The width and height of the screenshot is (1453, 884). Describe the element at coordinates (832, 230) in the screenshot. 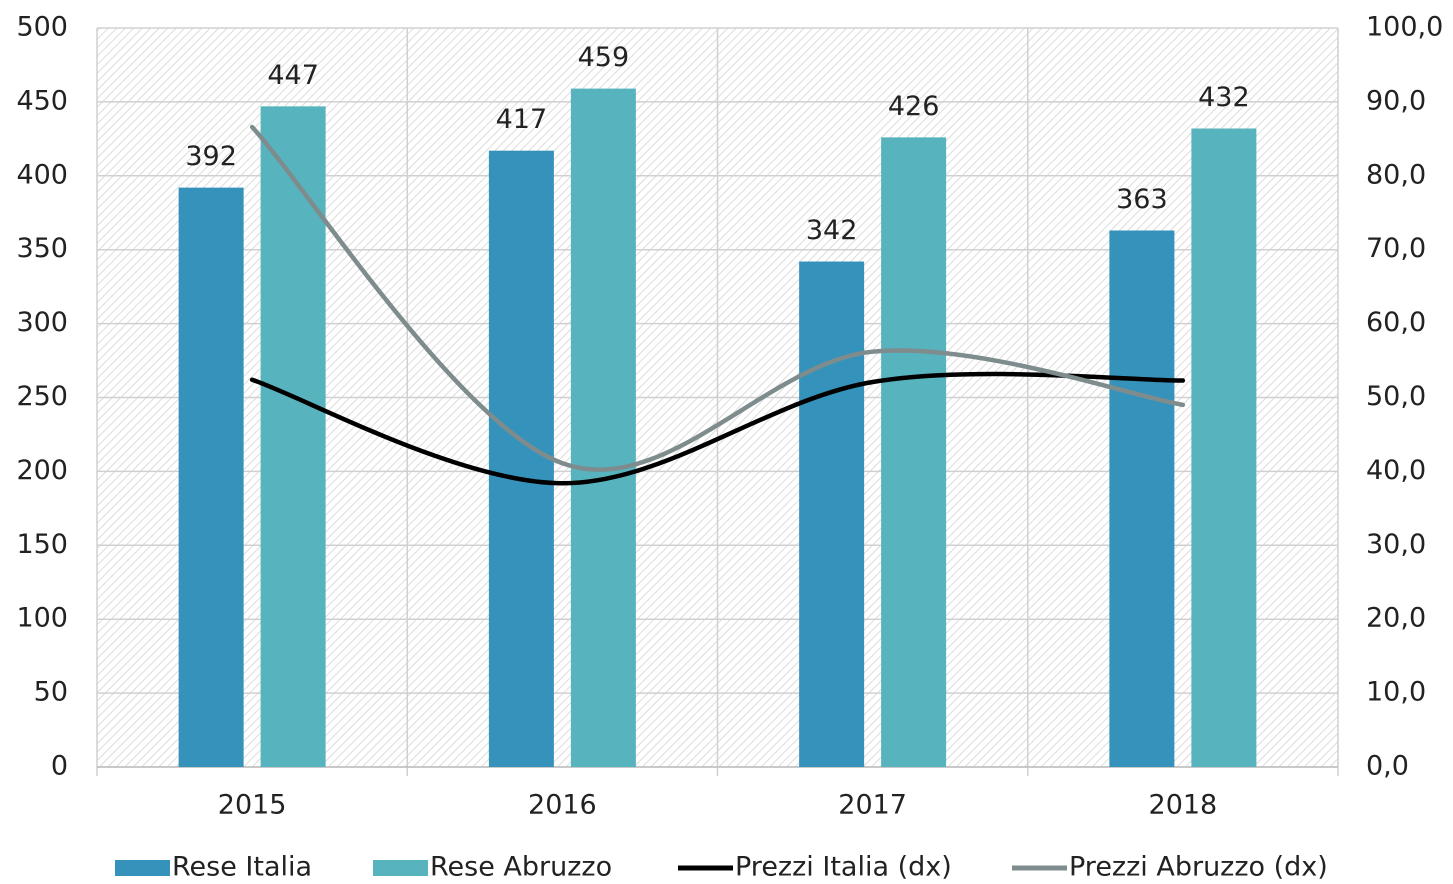

I see `data-label: 342` at that location.